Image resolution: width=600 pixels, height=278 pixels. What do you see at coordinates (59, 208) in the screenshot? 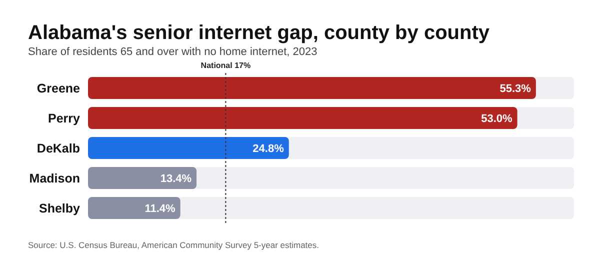
I see `y-tick-label: Shelby` at bounding box center [59, 208].